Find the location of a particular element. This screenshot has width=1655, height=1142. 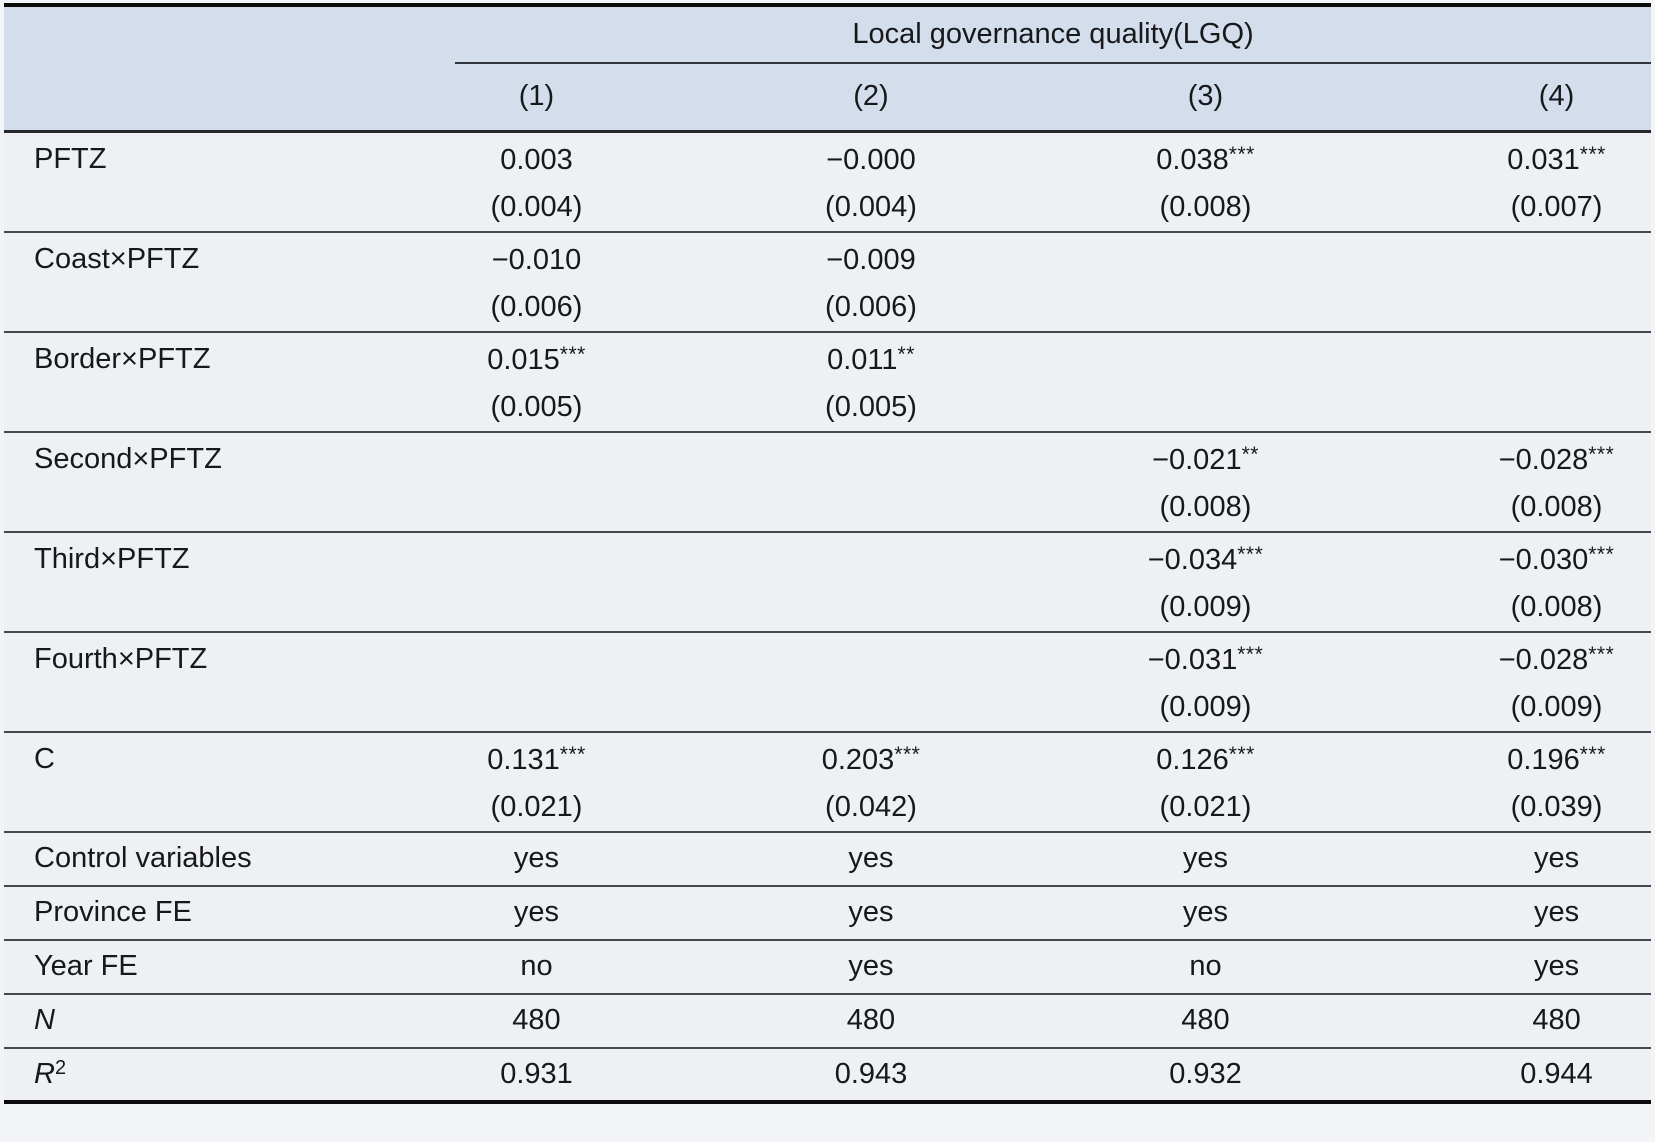

standard-error: (0.004) is located at coordinates (871, 206).